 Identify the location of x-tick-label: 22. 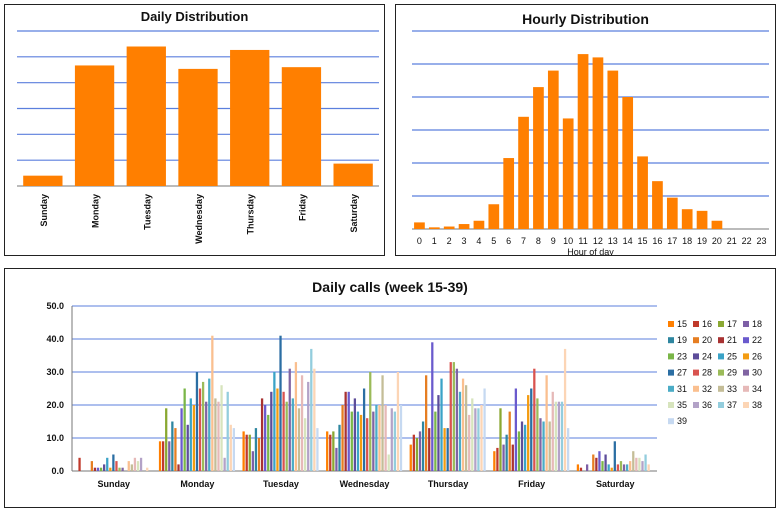
(747, 241).